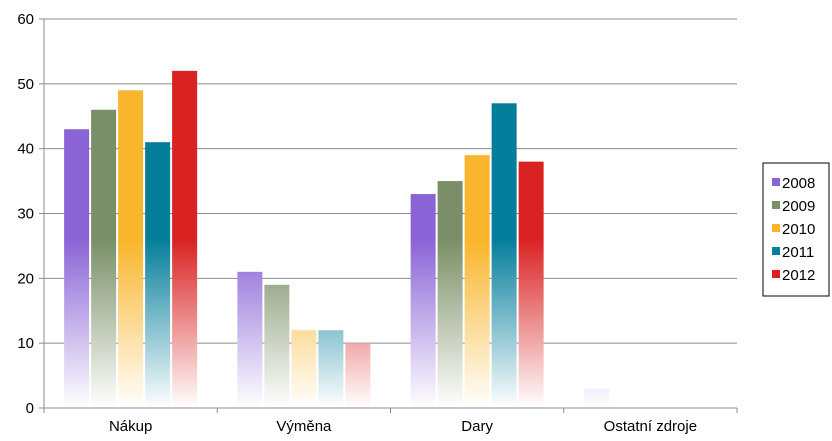 This screenshot has width=832, height=441. I want to click on x-tick-label: Nákup, so click(130, 426).